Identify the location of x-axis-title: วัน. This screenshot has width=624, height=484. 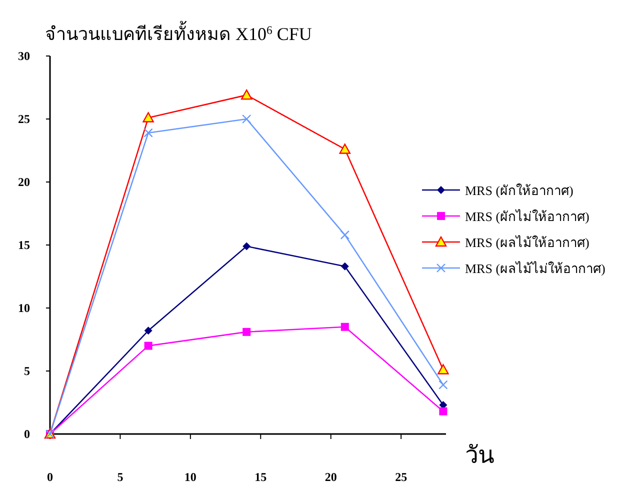
(479, 456).